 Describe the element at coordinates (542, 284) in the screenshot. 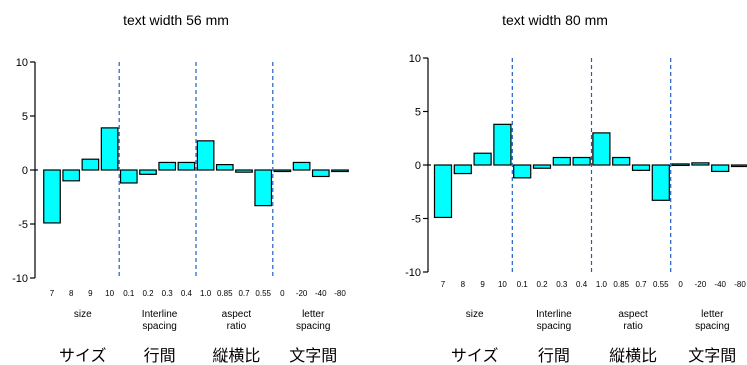

I see `x-tick-label: 0.2` at that location.